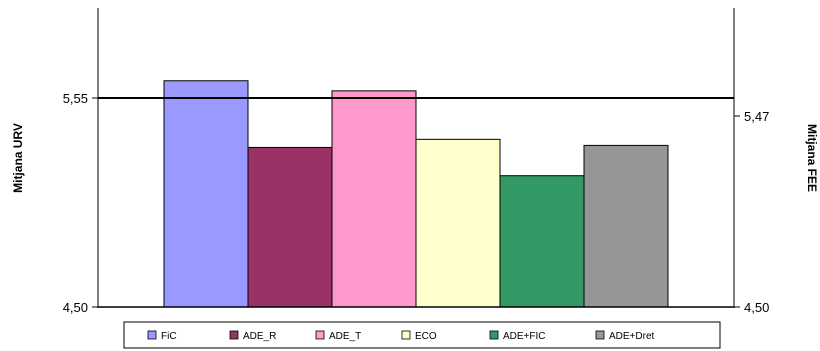 This screenshot has height=351, width=820. Describe the element at coordinates (234, 335) in the screenshot. I see `legend-swatch-ade-r` at that location.